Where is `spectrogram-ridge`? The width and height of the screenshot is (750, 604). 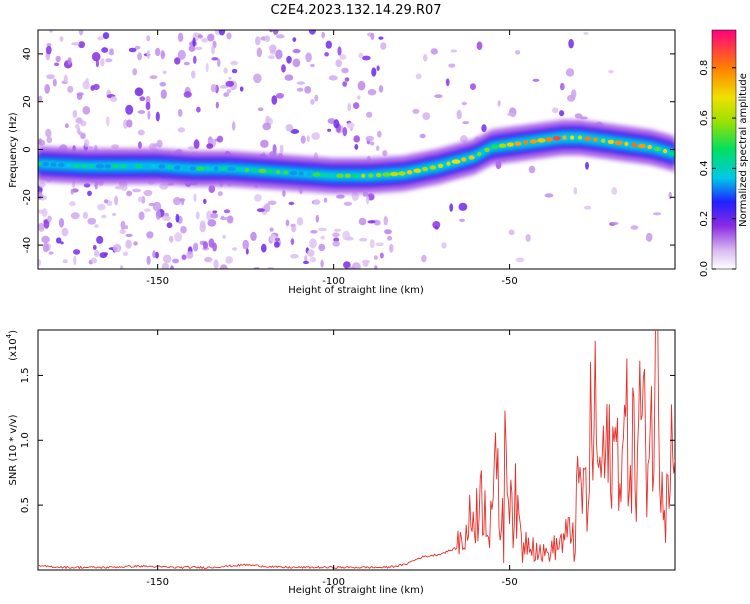
spectrogram-ridge is located at coordinates (356, 156).